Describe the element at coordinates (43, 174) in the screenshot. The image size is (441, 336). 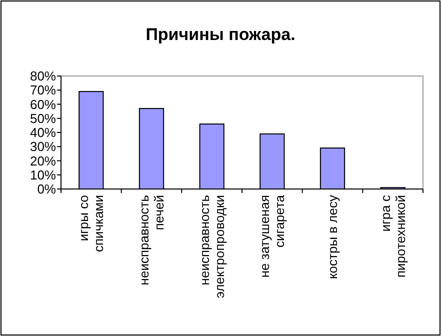
I see `y-tick-label: 10%` at that location.